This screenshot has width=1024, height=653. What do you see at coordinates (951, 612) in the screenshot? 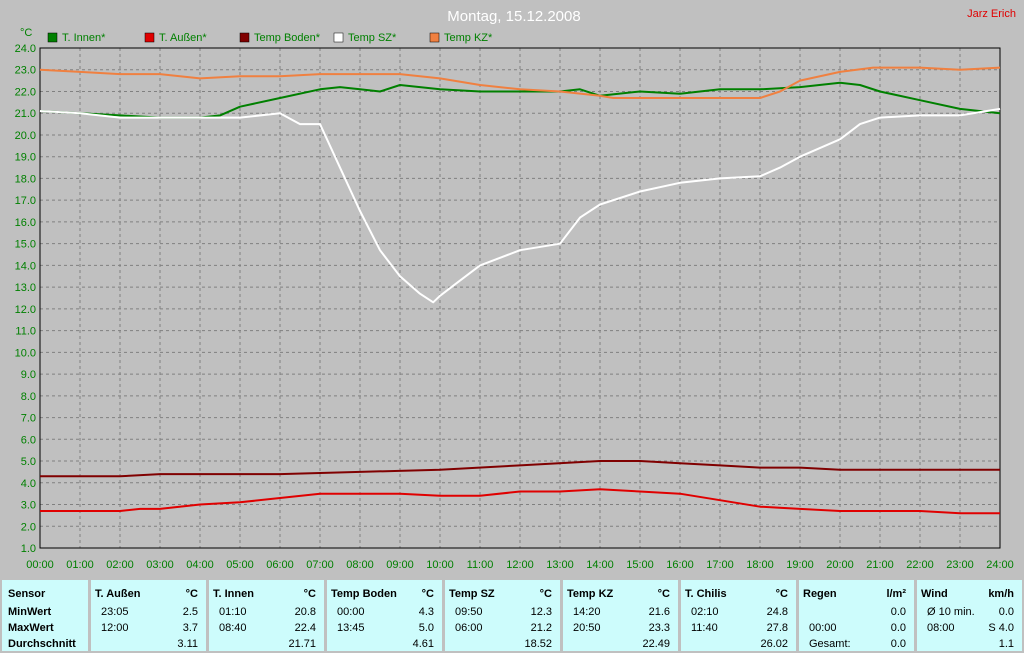
I see `stats-min-time: Ø 10 min.` at bounding box center [951, 612].